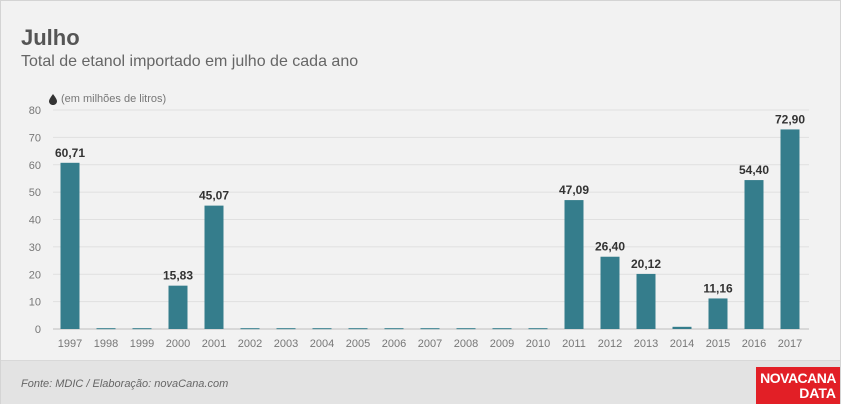 This screenshot has height=404, width=841. I want to click on data-label: 11,16, so click(718, 288).